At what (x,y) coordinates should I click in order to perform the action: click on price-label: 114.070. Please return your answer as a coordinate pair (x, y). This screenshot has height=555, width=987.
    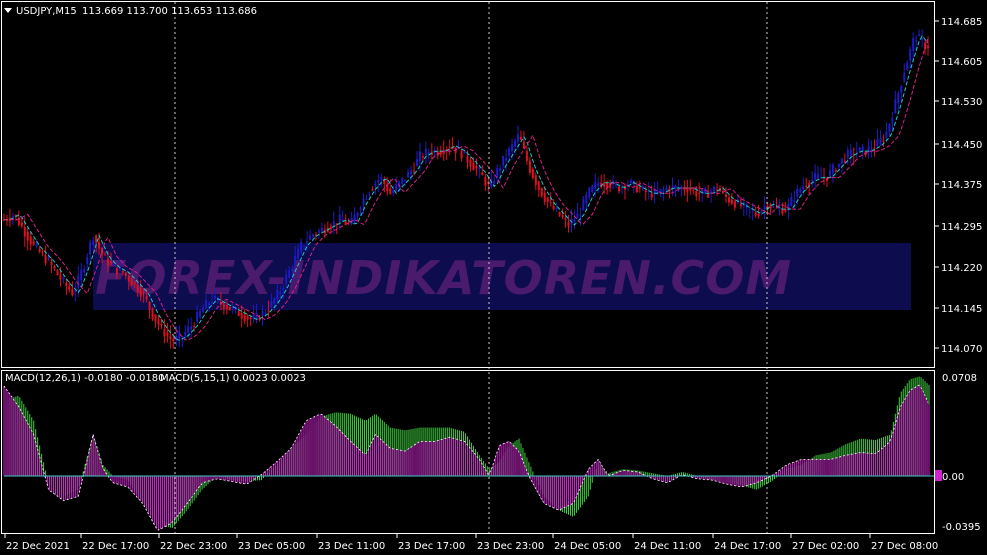
    Looking at the image, I should click on (961, 349).